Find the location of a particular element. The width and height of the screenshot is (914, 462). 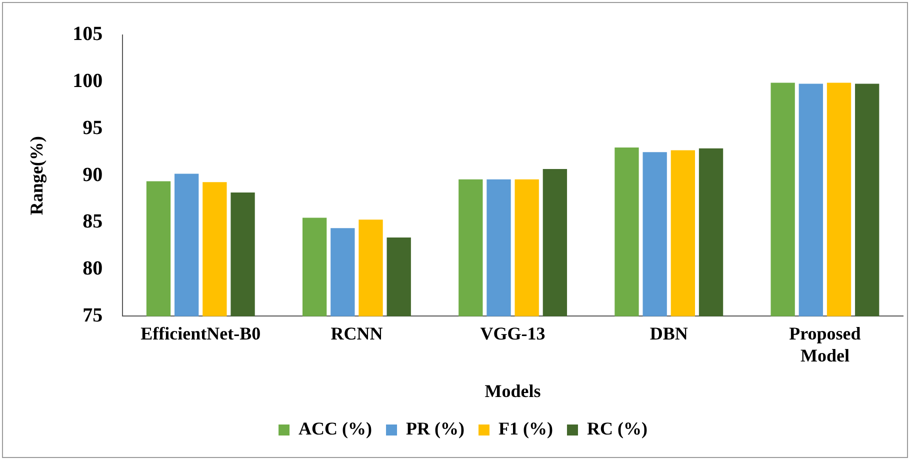

x-axis-title: Models is located at coordinates (512, 390).